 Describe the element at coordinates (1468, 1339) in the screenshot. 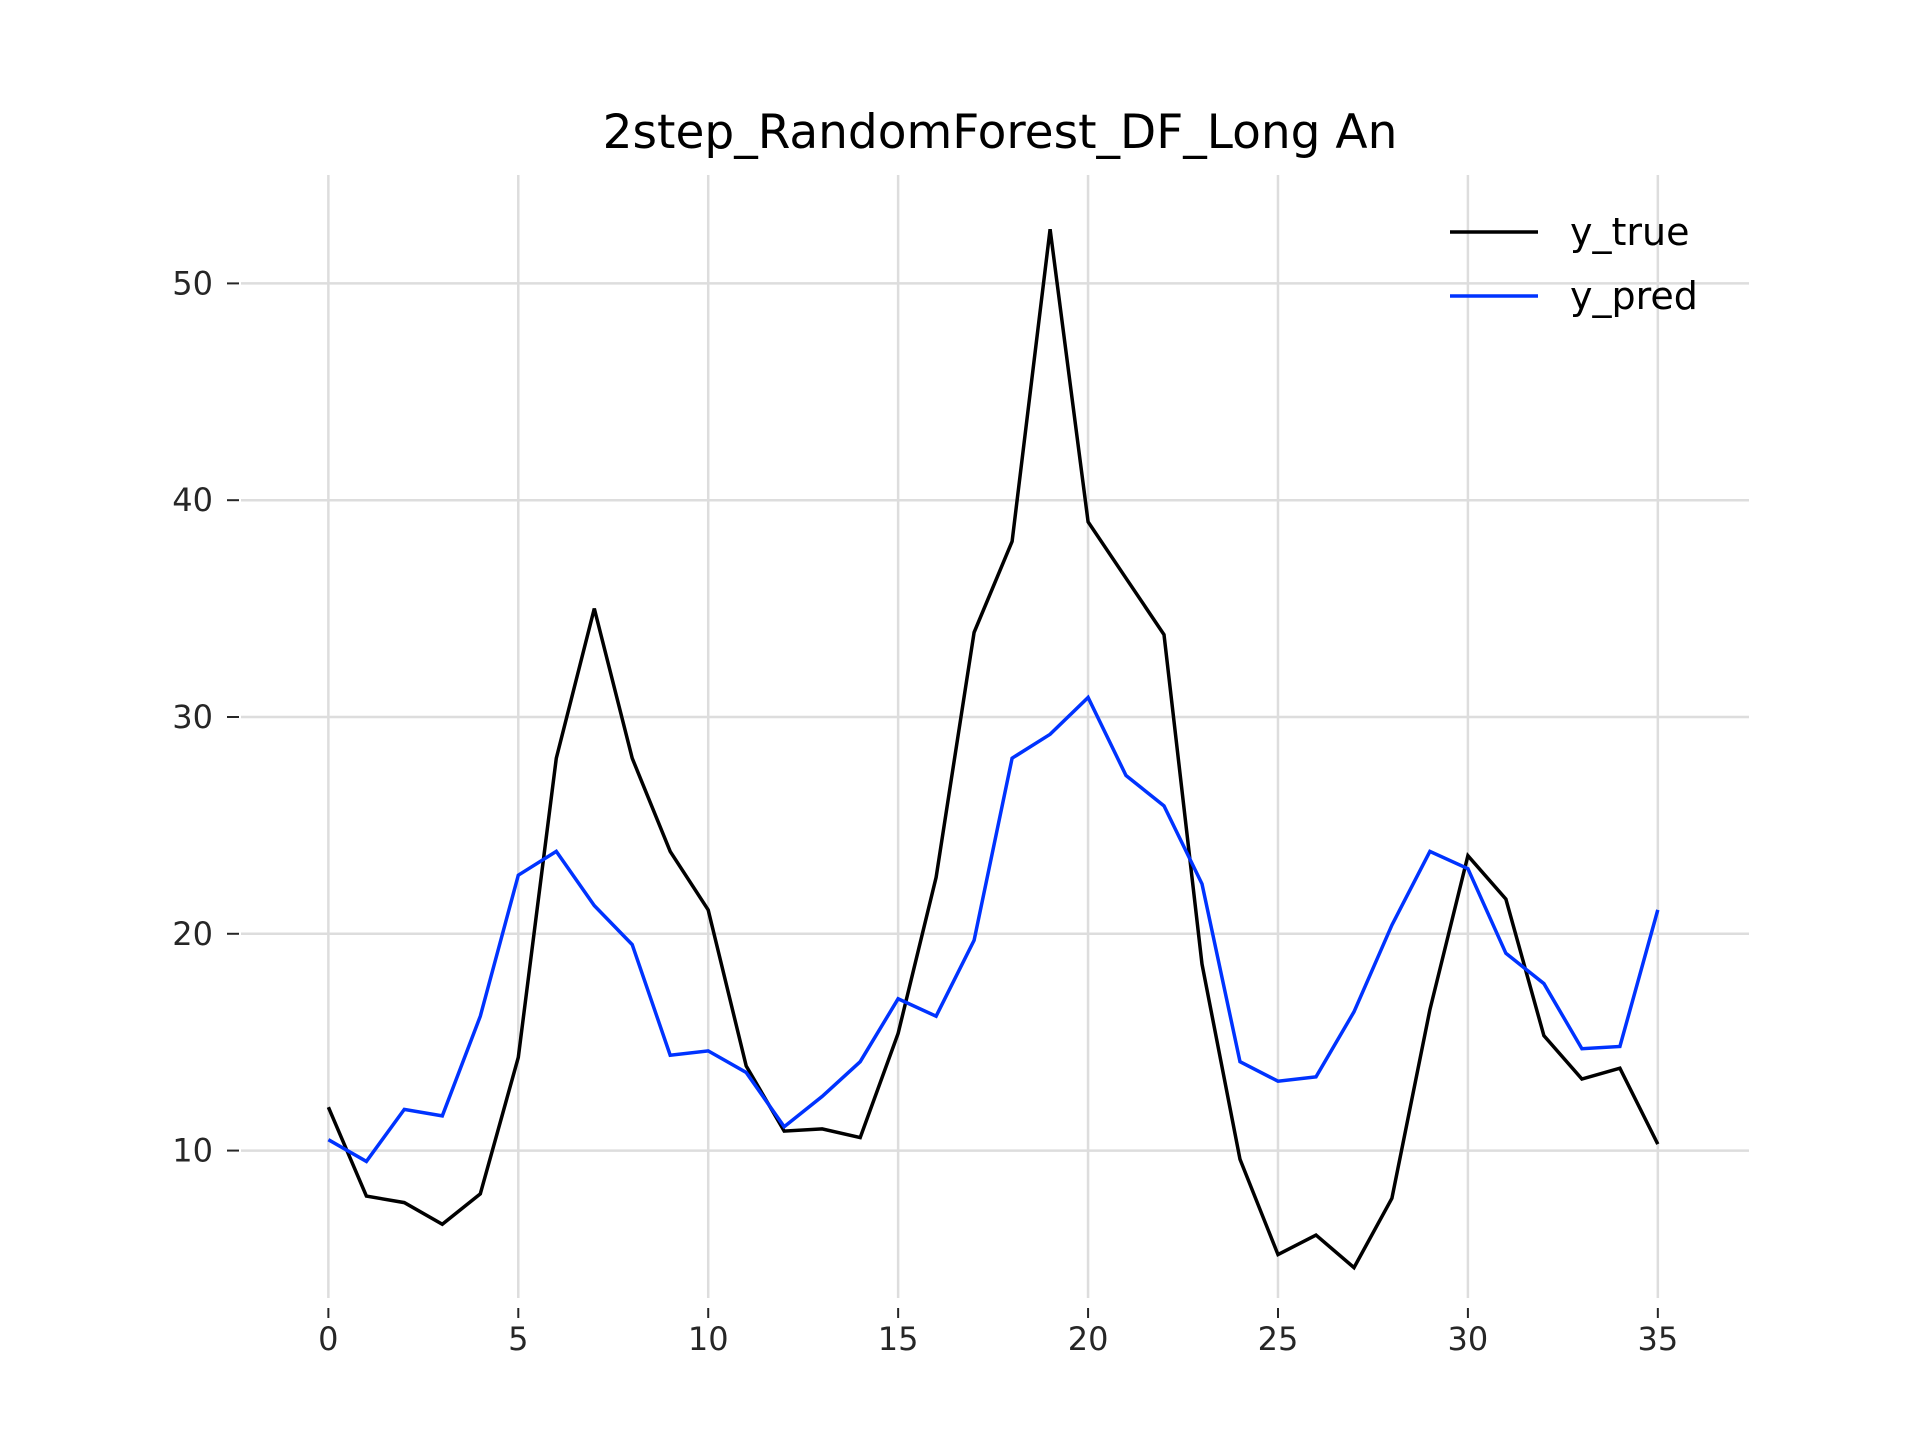

I see `x-tick-label: 30` at that location.